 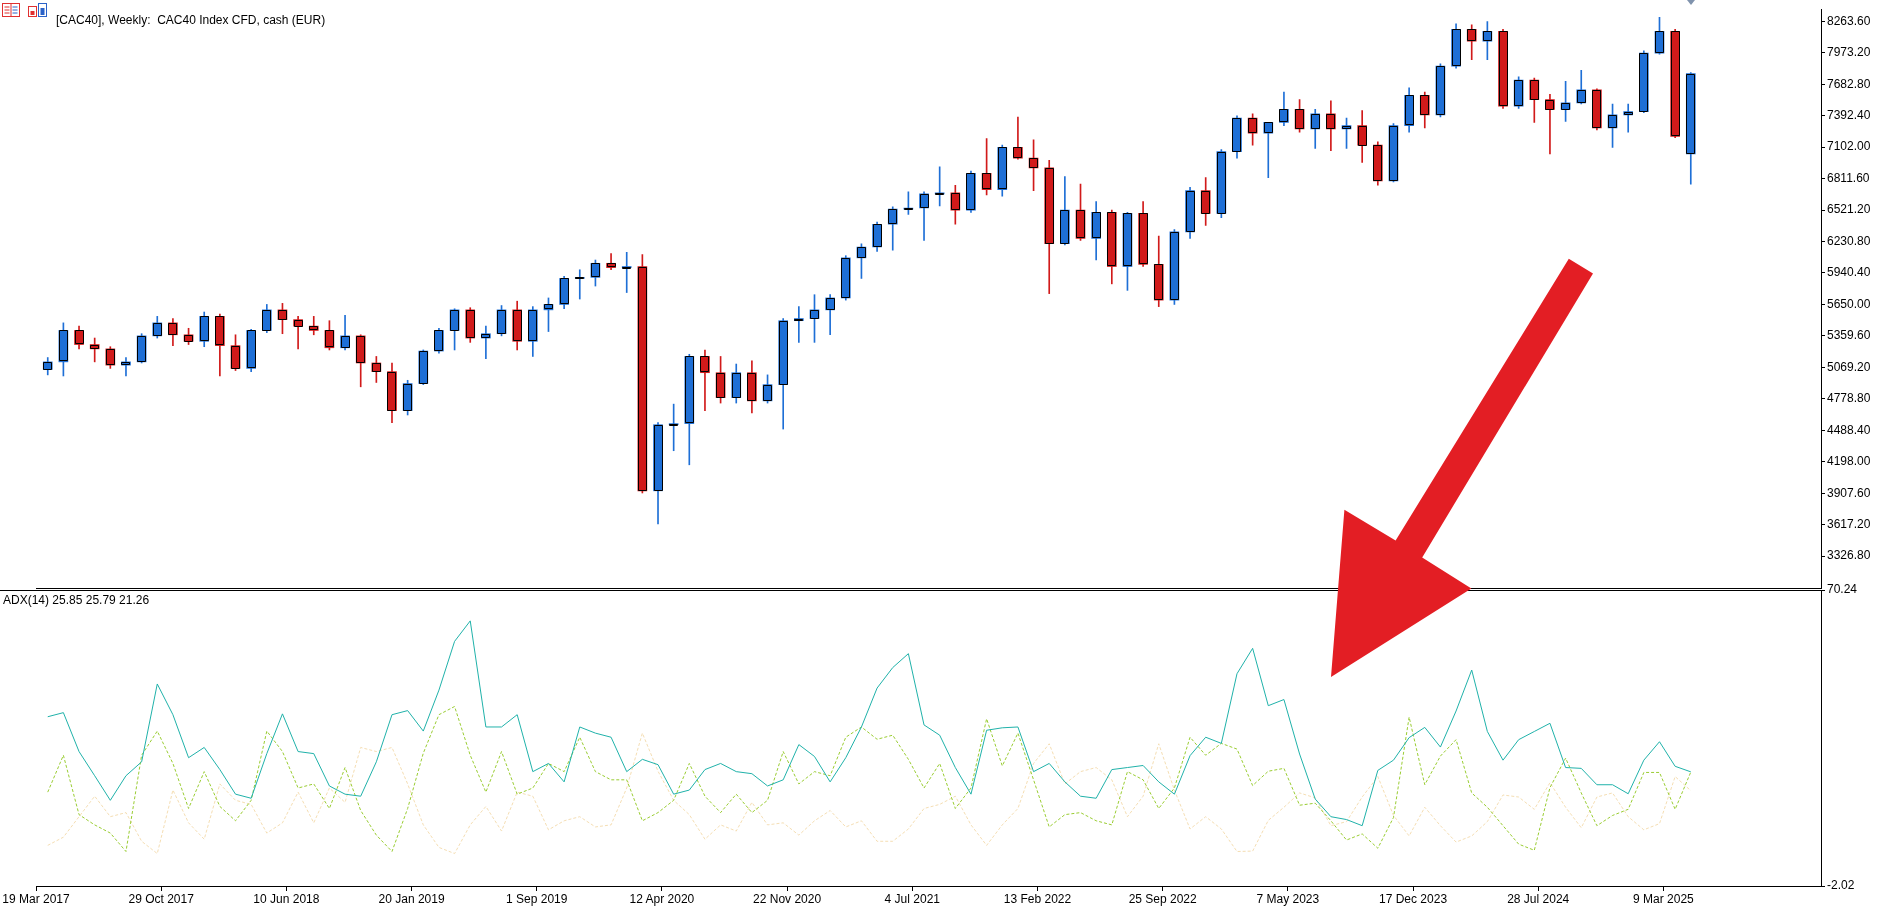 What do you see at coordinates (1413, 898) in the screenshot?
I see `x-tick-label: 17 Dec 2023` at bounding box center [1413, 898].